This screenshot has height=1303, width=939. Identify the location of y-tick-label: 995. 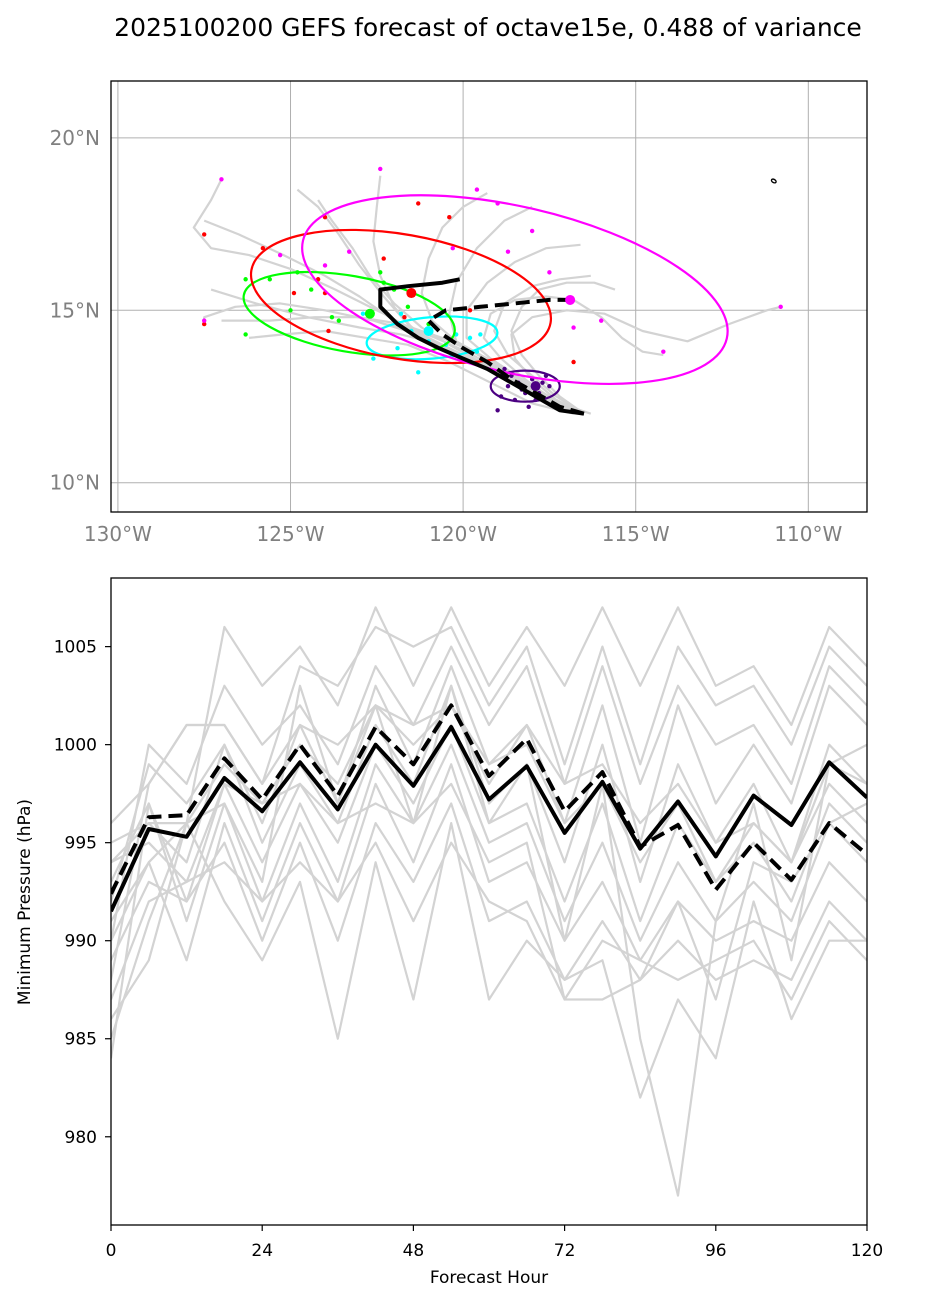
(81, 844).